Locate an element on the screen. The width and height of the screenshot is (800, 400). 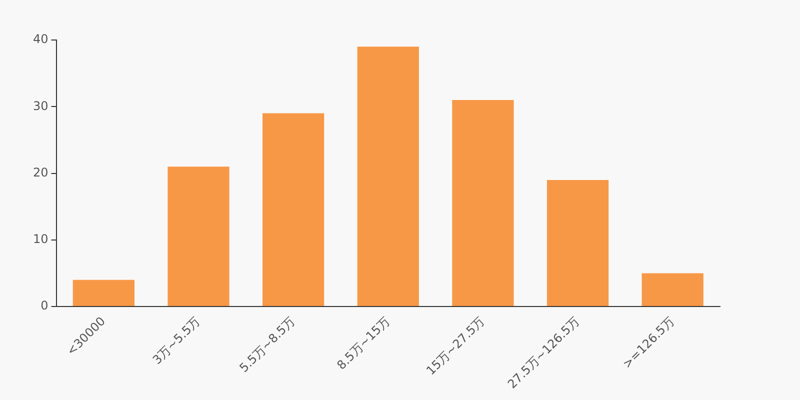
y-tick-label: 0 is located at coordinates (44, 305).